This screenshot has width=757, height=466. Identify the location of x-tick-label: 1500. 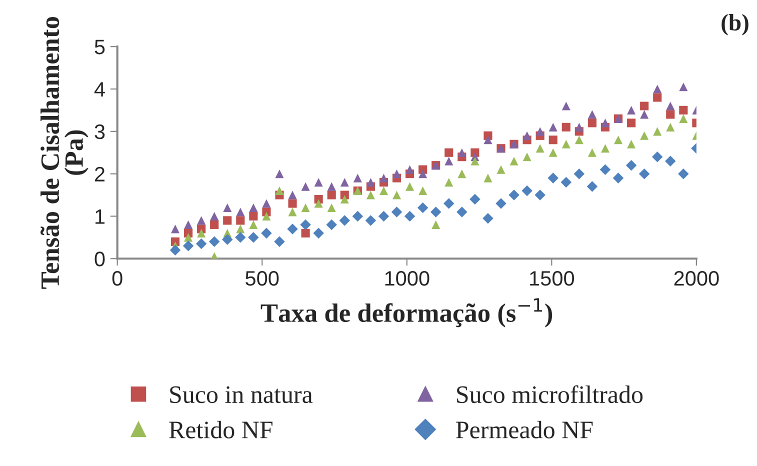
(552, 278).